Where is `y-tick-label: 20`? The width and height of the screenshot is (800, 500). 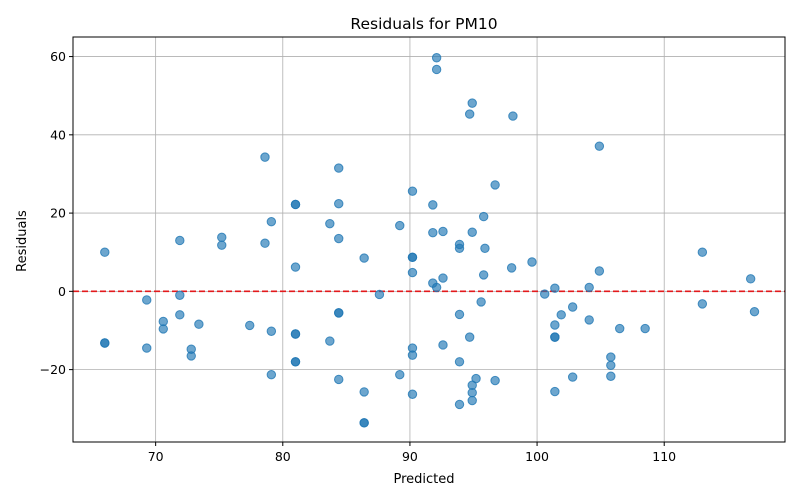 y-tick-label: 20 is located at coordinates (58, 213).